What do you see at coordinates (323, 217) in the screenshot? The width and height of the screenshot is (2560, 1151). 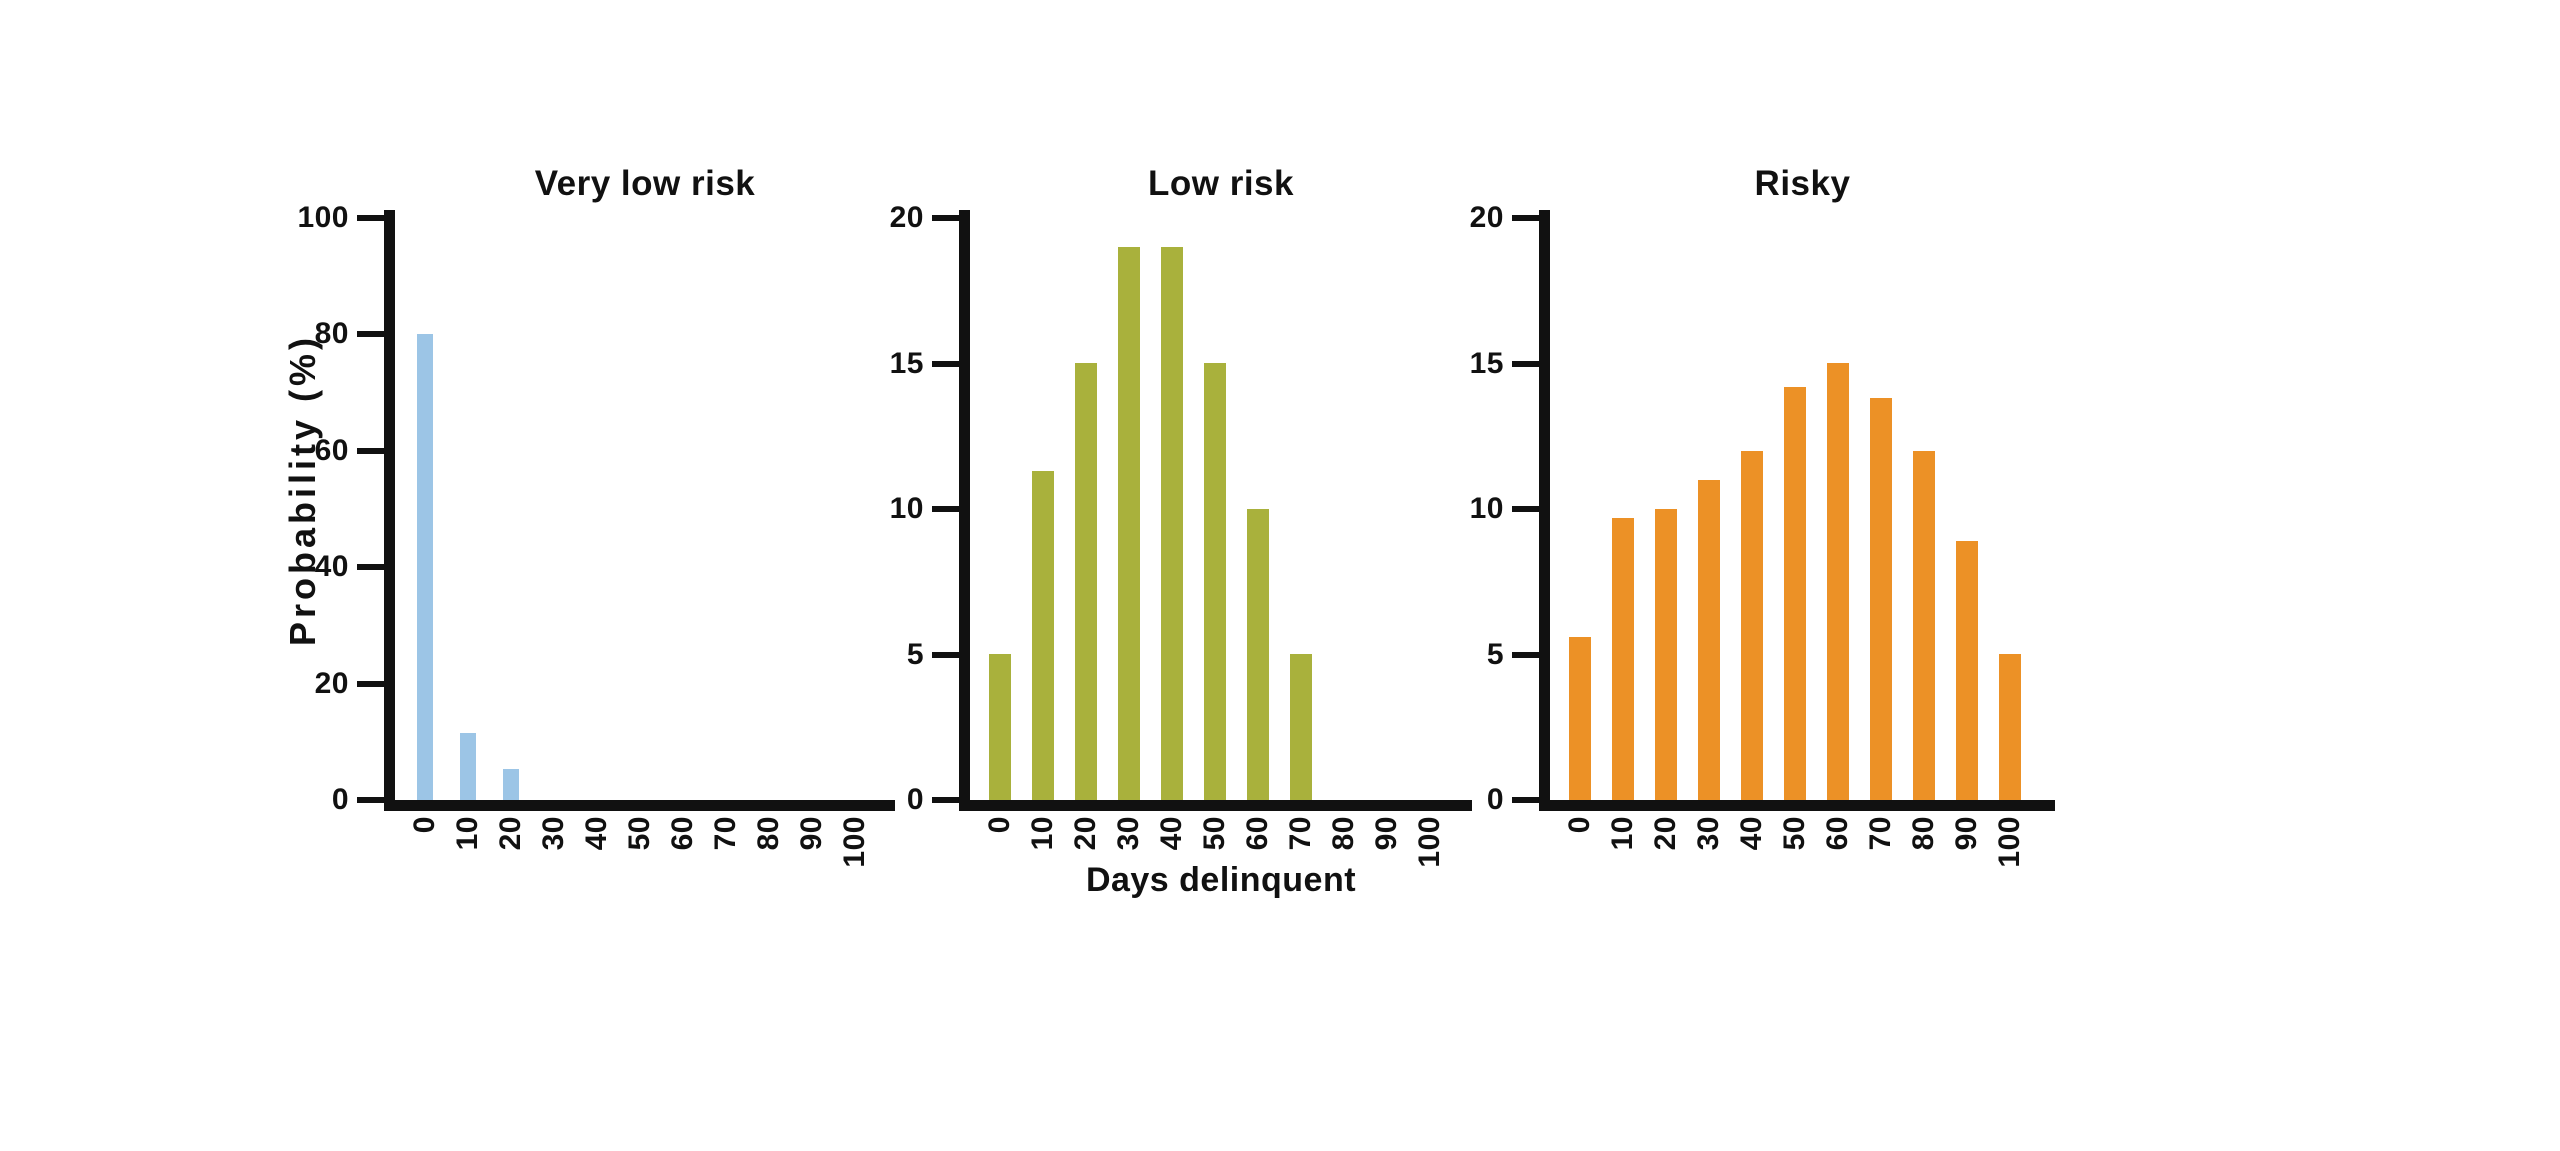 I see `y-tick-label: 100` at bounding box center [323, 217].